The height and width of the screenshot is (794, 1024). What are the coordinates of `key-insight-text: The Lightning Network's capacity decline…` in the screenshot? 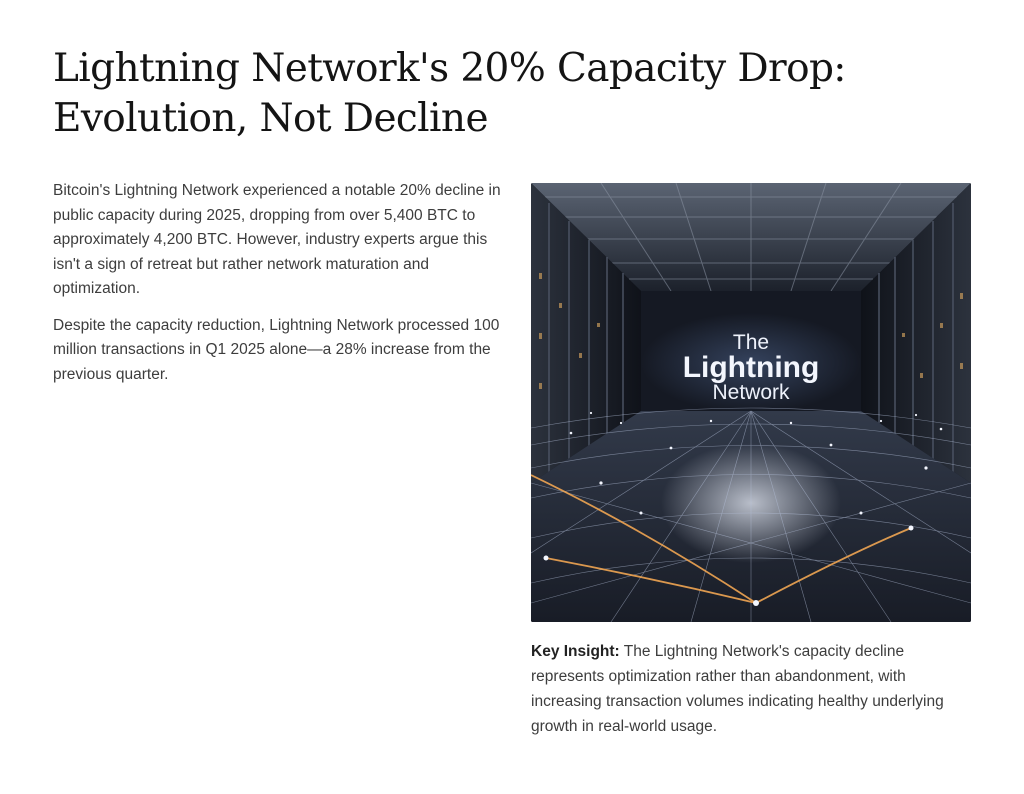 It's located at (737, 689).